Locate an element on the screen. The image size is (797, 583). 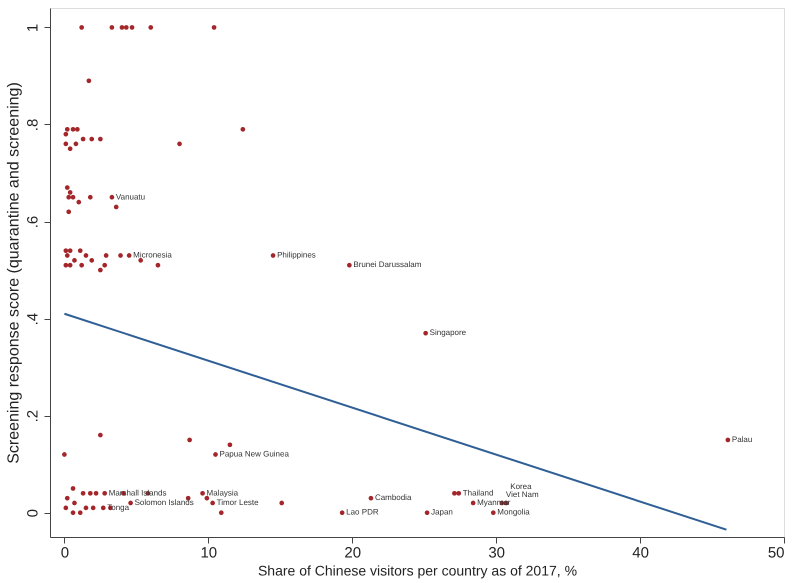
annotation: Micronesia is located at coordinates (152, 255).